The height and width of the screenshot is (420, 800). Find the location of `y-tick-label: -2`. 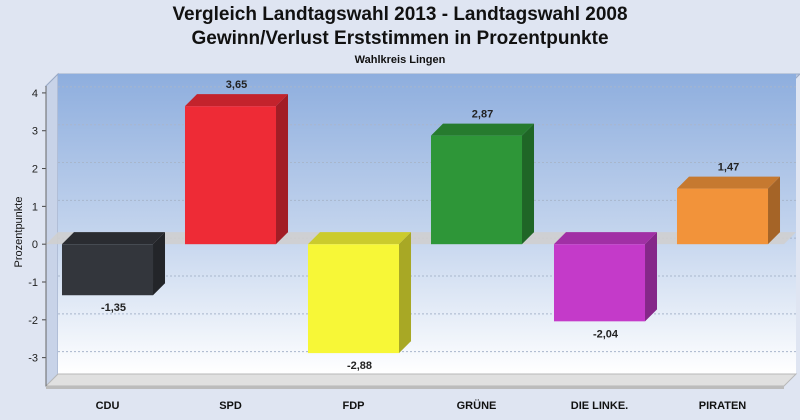

y-tick-label: -2 is located at coordinates (33, 321).